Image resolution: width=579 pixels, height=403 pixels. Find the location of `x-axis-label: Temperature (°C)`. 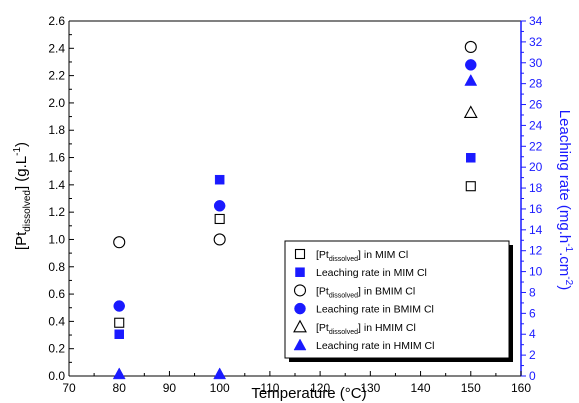

x-axis-label: Temperature (°C) is located at coordinates (308, 393).